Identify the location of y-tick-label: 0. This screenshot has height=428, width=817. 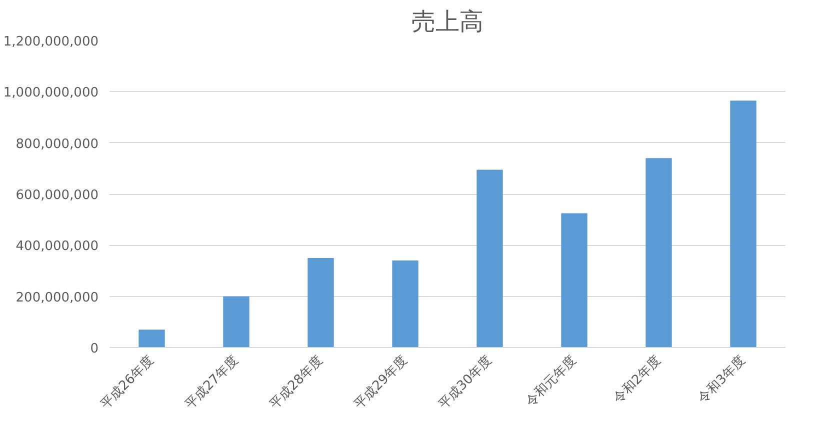
(94, 349).